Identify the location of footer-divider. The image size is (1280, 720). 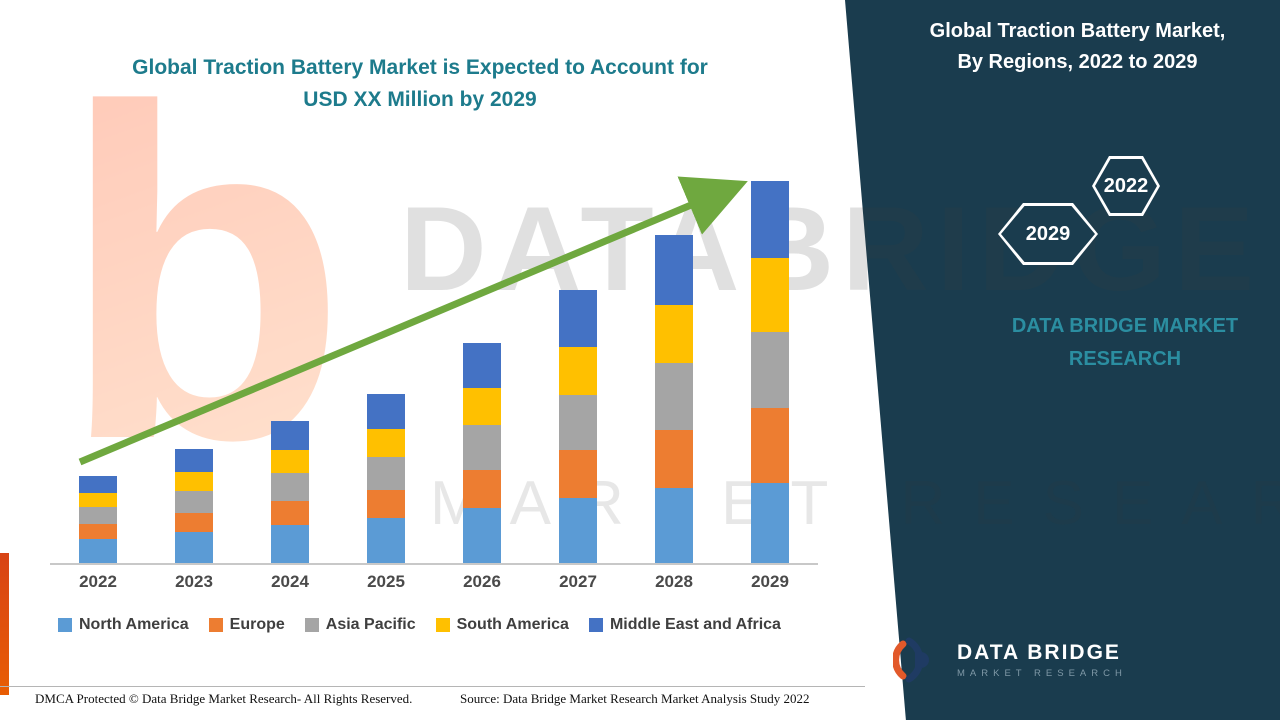
(432, 686).